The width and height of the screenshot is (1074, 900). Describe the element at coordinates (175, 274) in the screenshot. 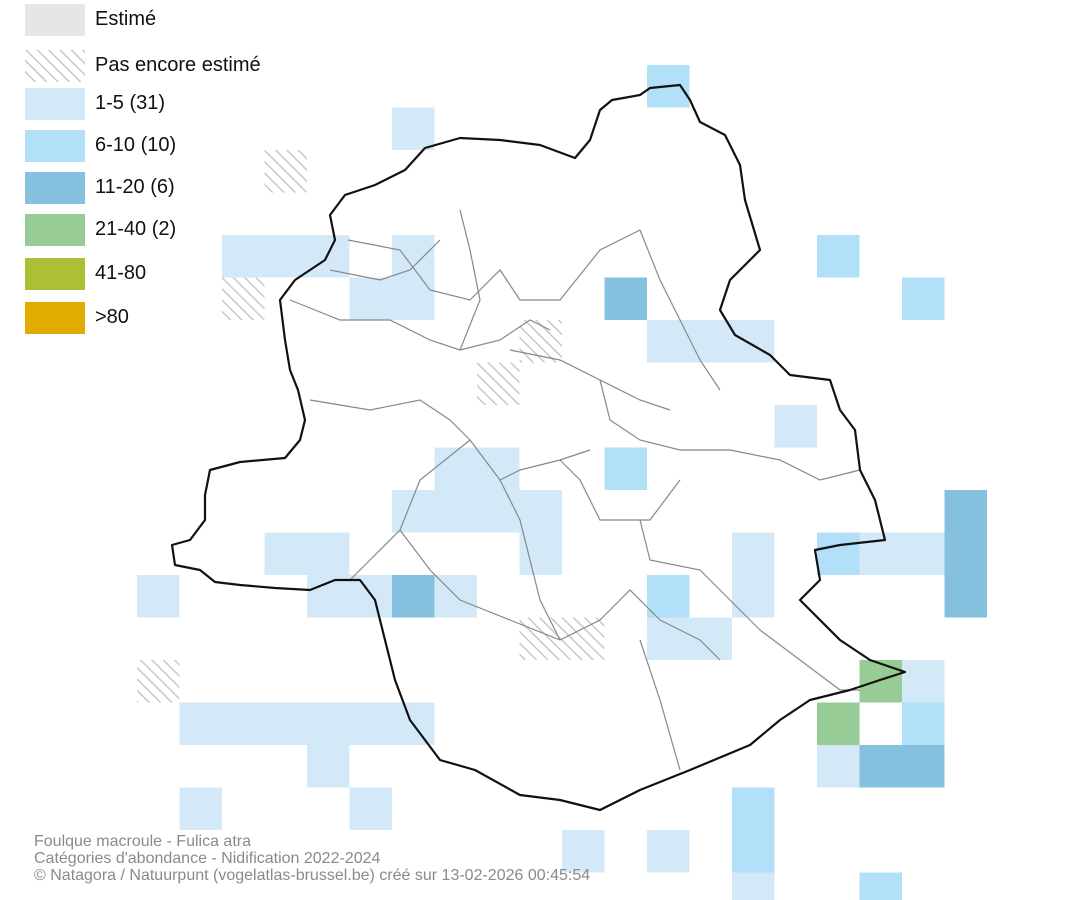

I see `legend-item-41-80: 41-80` at that location.